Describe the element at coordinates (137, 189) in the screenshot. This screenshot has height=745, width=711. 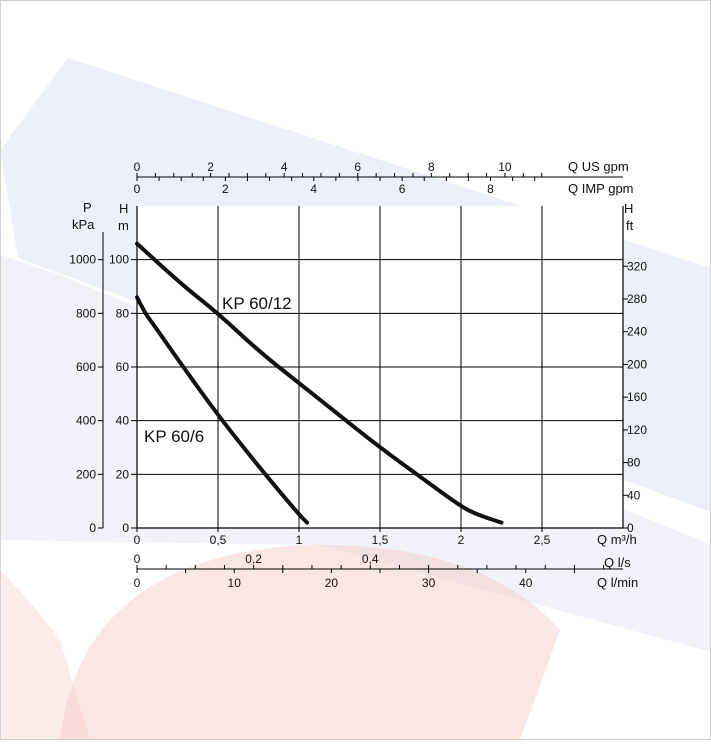
I see `tick-label-impgpm: 0` at that location.